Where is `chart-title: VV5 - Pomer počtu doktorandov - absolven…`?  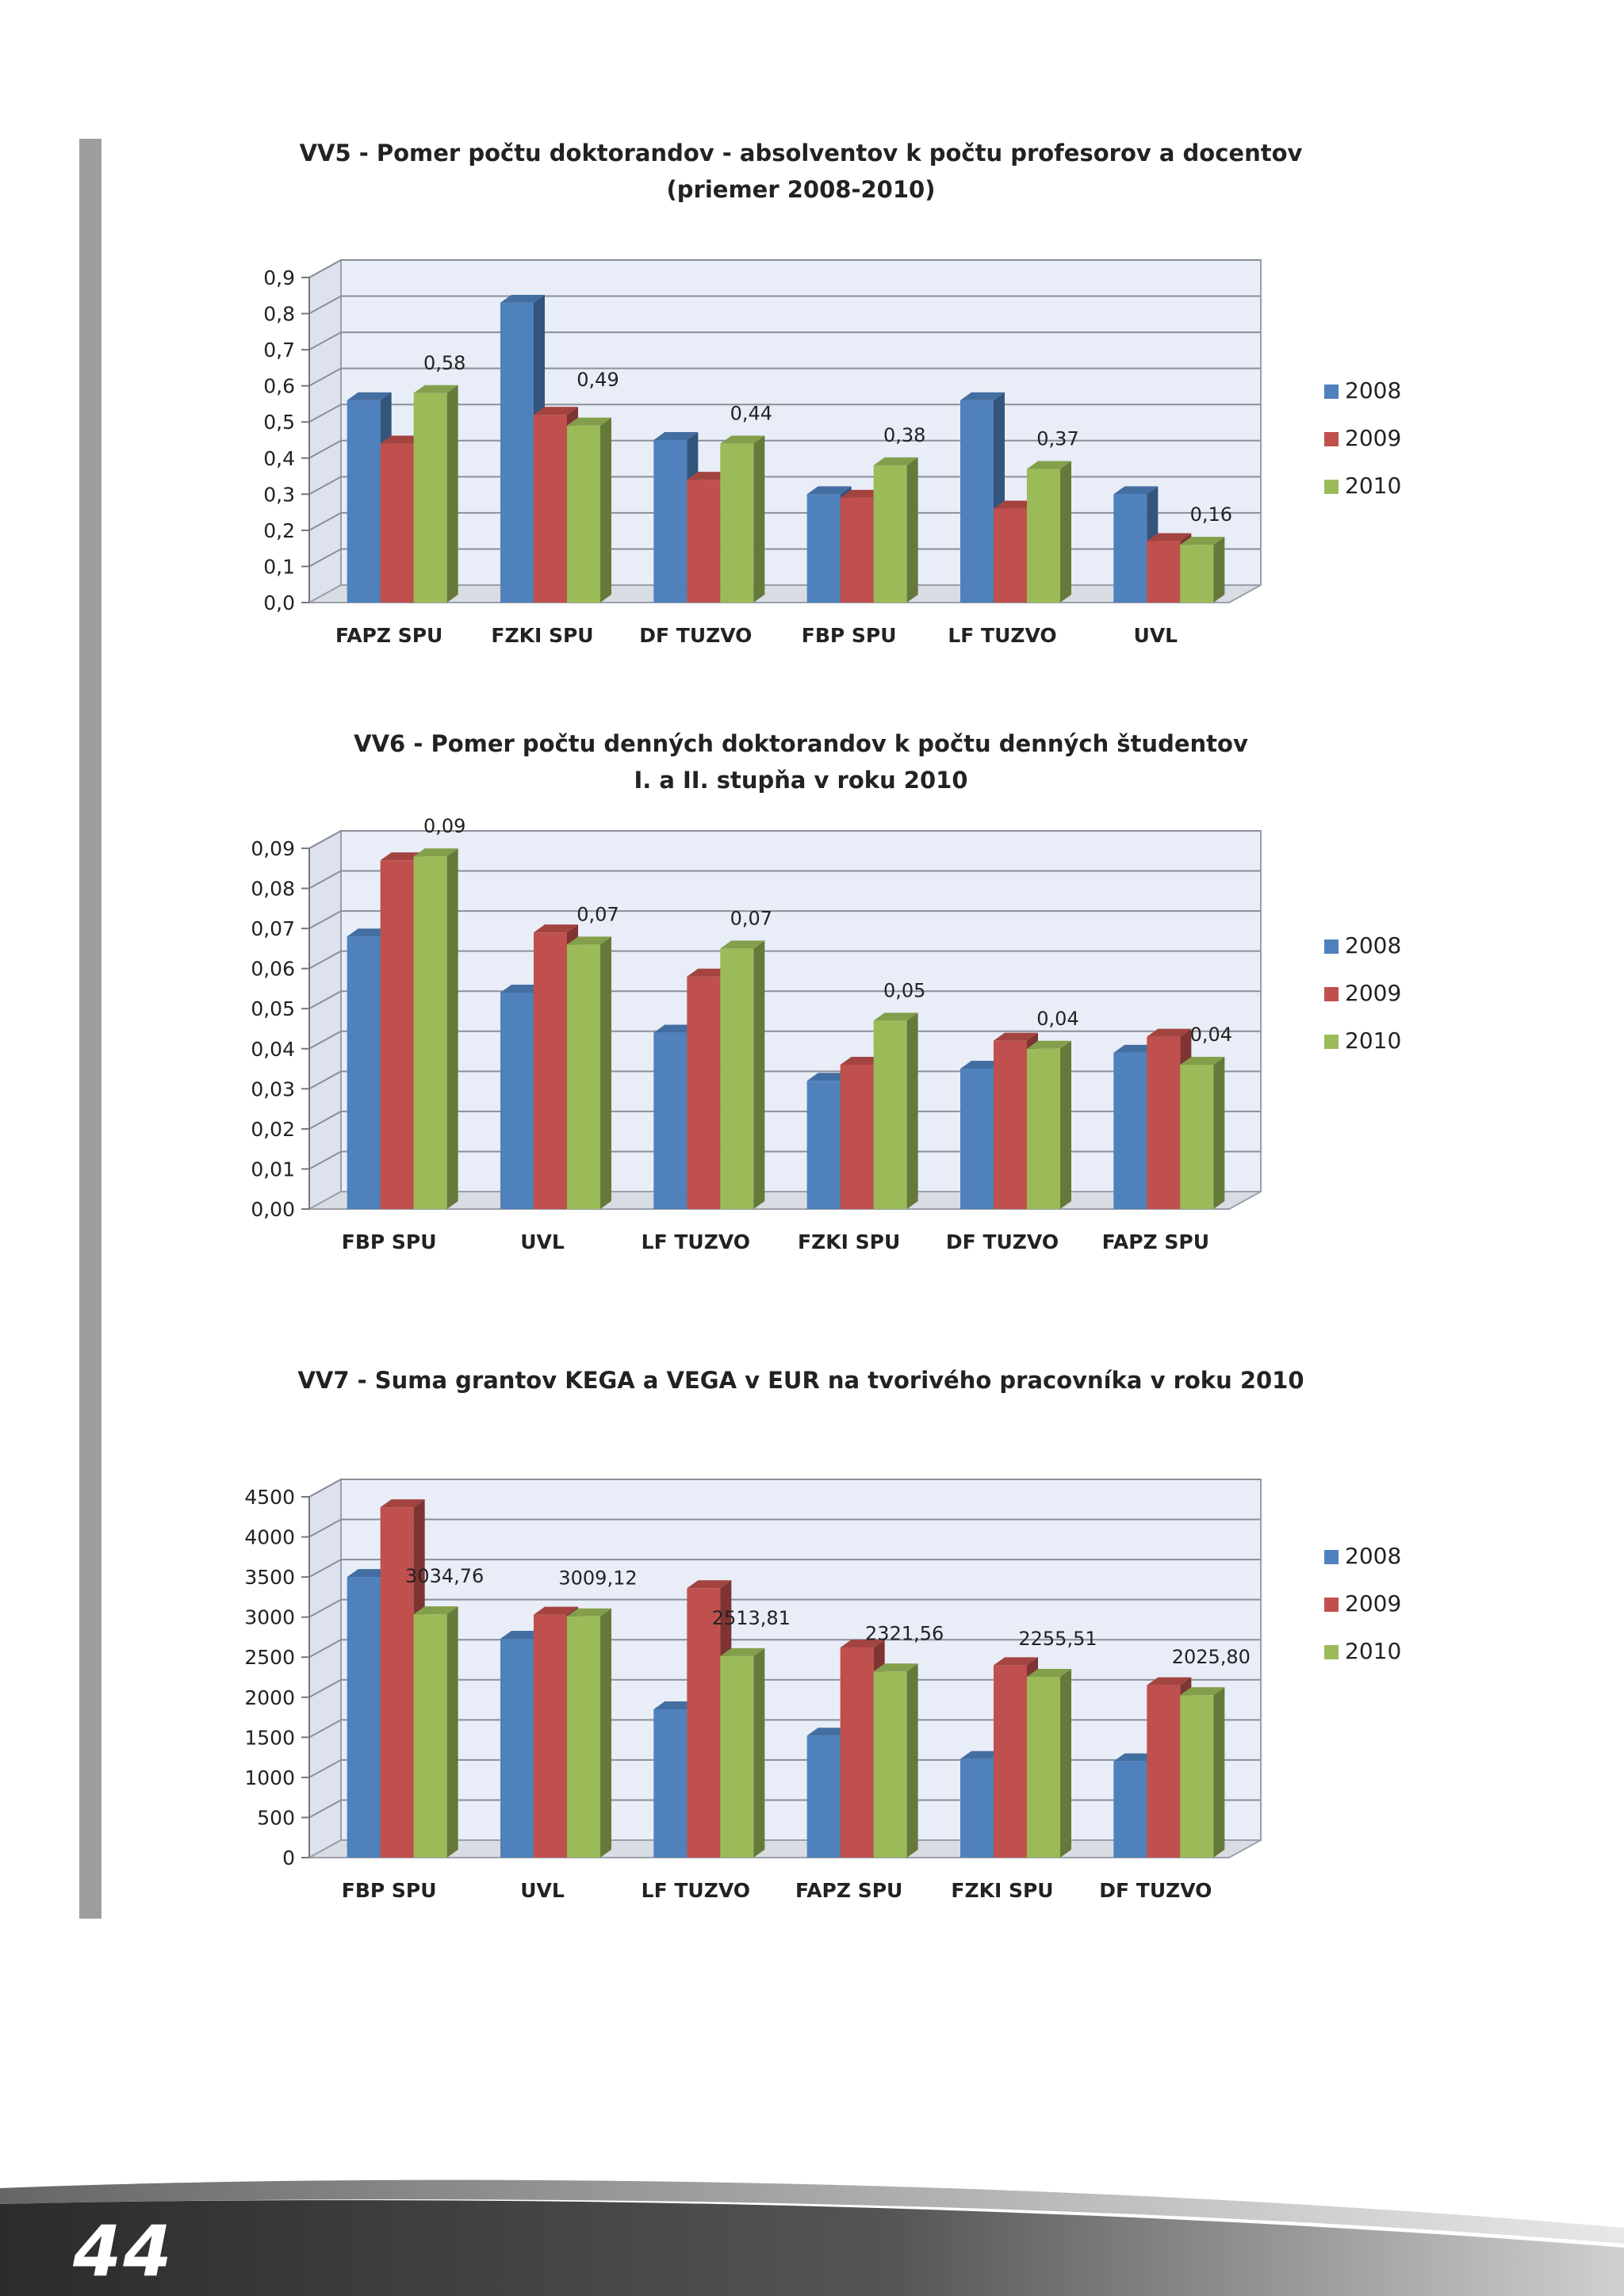
chart-title: VV5 - Pomer počtu doktorandov - absolven… is located at coordinates (800, 172).